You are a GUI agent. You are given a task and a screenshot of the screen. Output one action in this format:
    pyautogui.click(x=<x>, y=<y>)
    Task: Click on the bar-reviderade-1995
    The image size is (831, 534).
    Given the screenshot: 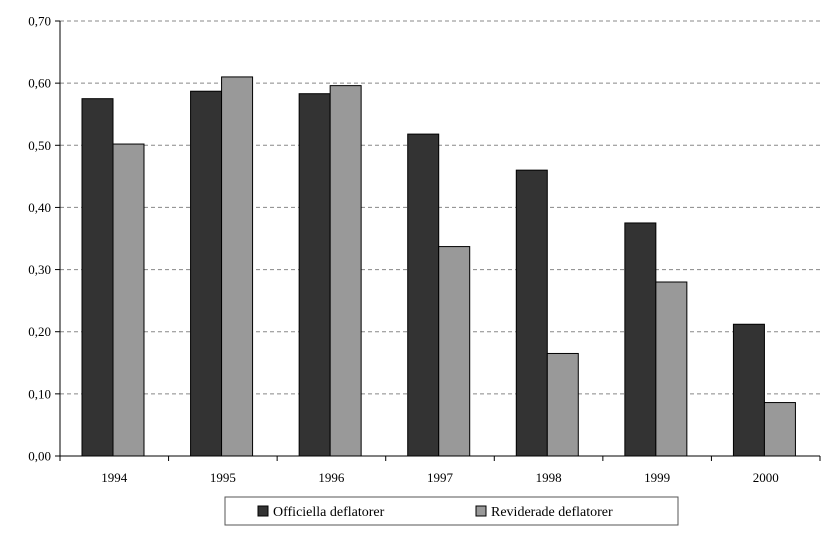 What is the action you would take?
    pyautogui.click(x=237, y=266)
    